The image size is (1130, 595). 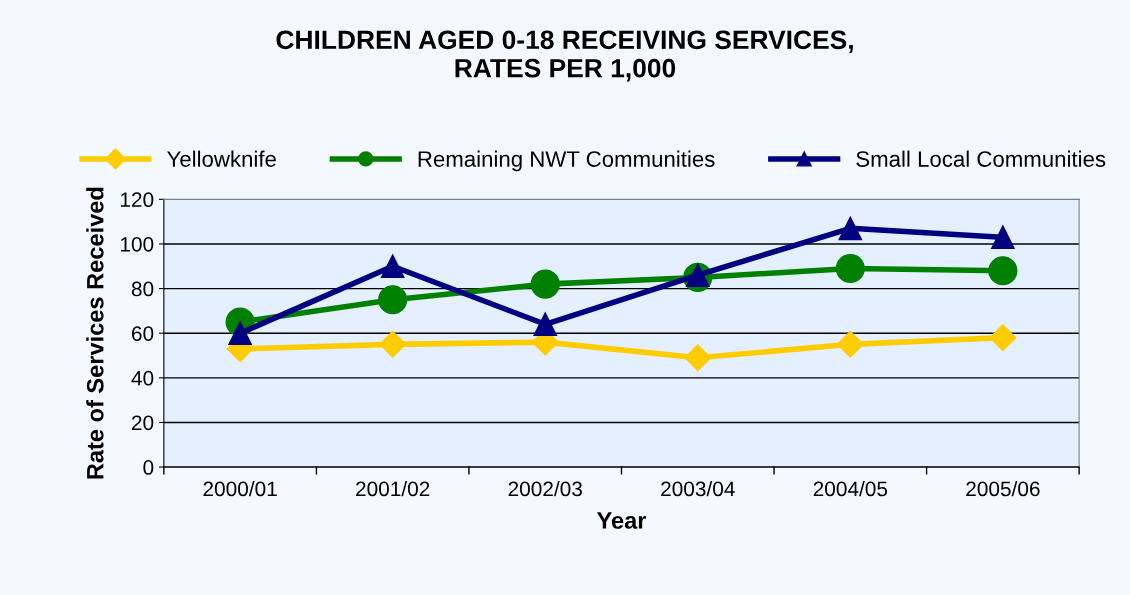 I want to click on x-tick-label: 2003/04, so click(x=698, y=488).